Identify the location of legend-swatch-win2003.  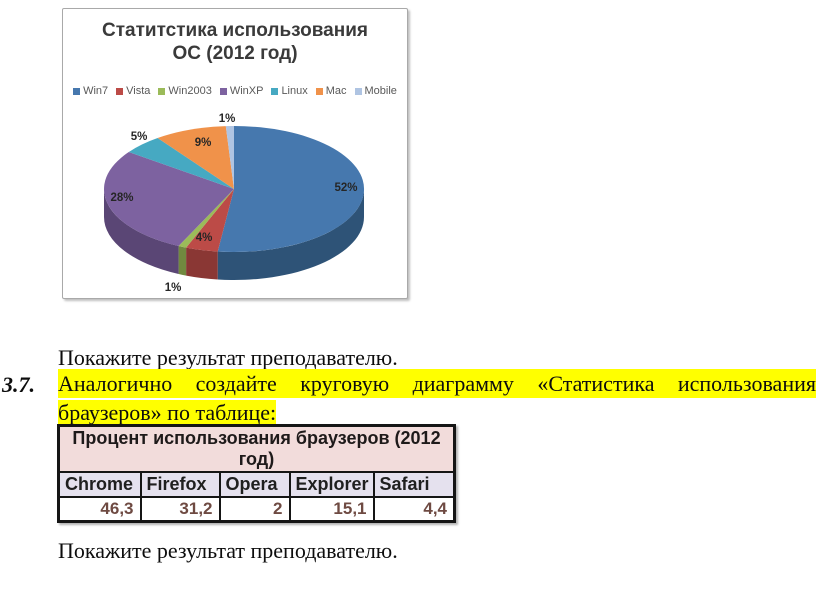
(162, 91).